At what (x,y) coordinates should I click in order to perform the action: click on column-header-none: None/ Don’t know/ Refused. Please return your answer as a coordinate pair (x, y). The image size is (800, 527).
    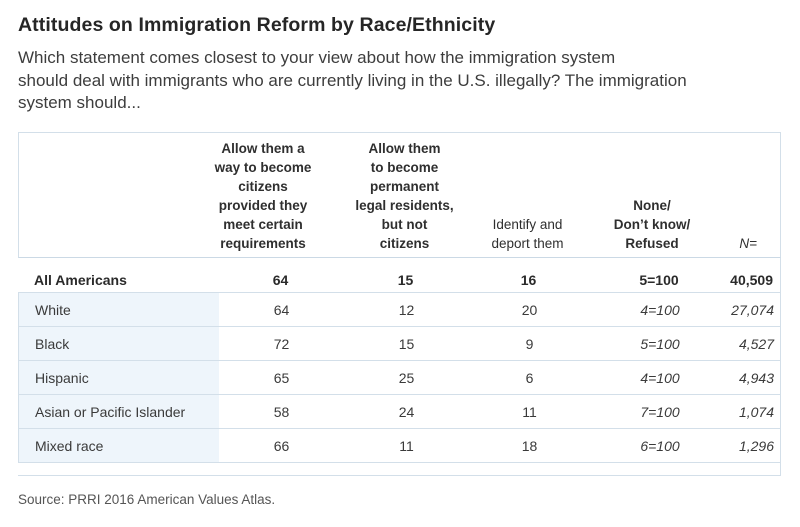
    Looking at the image, I should click on (652, 224).